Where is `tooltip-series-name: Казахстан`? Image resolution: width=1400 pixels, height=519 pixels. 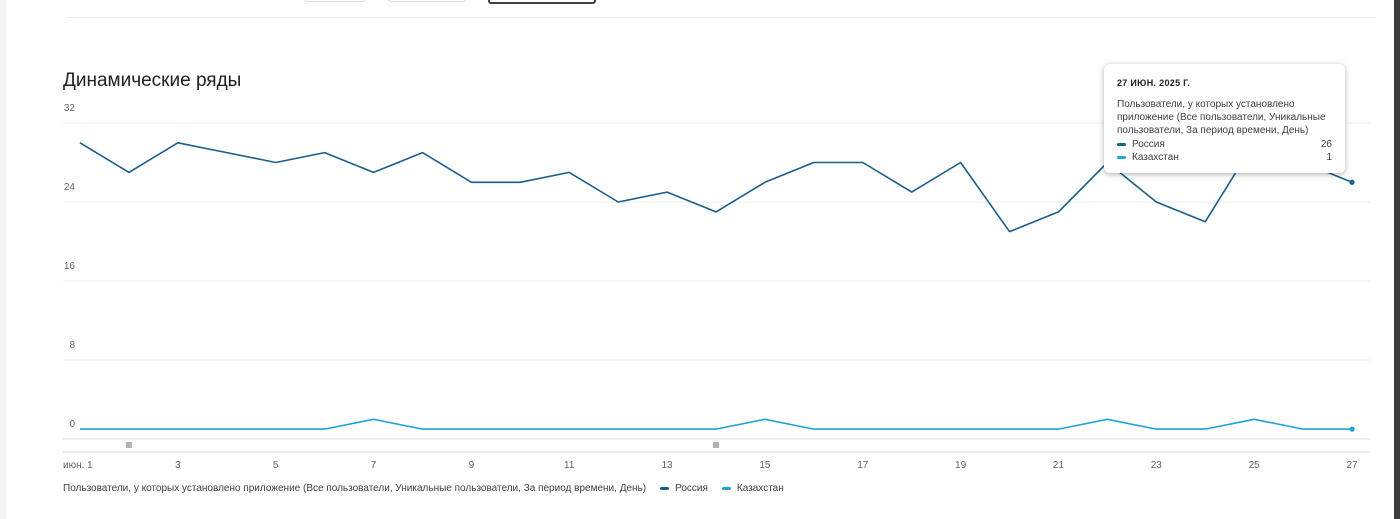 tooltip-series-name: Казахстан is located at coordinates (1155, 157).